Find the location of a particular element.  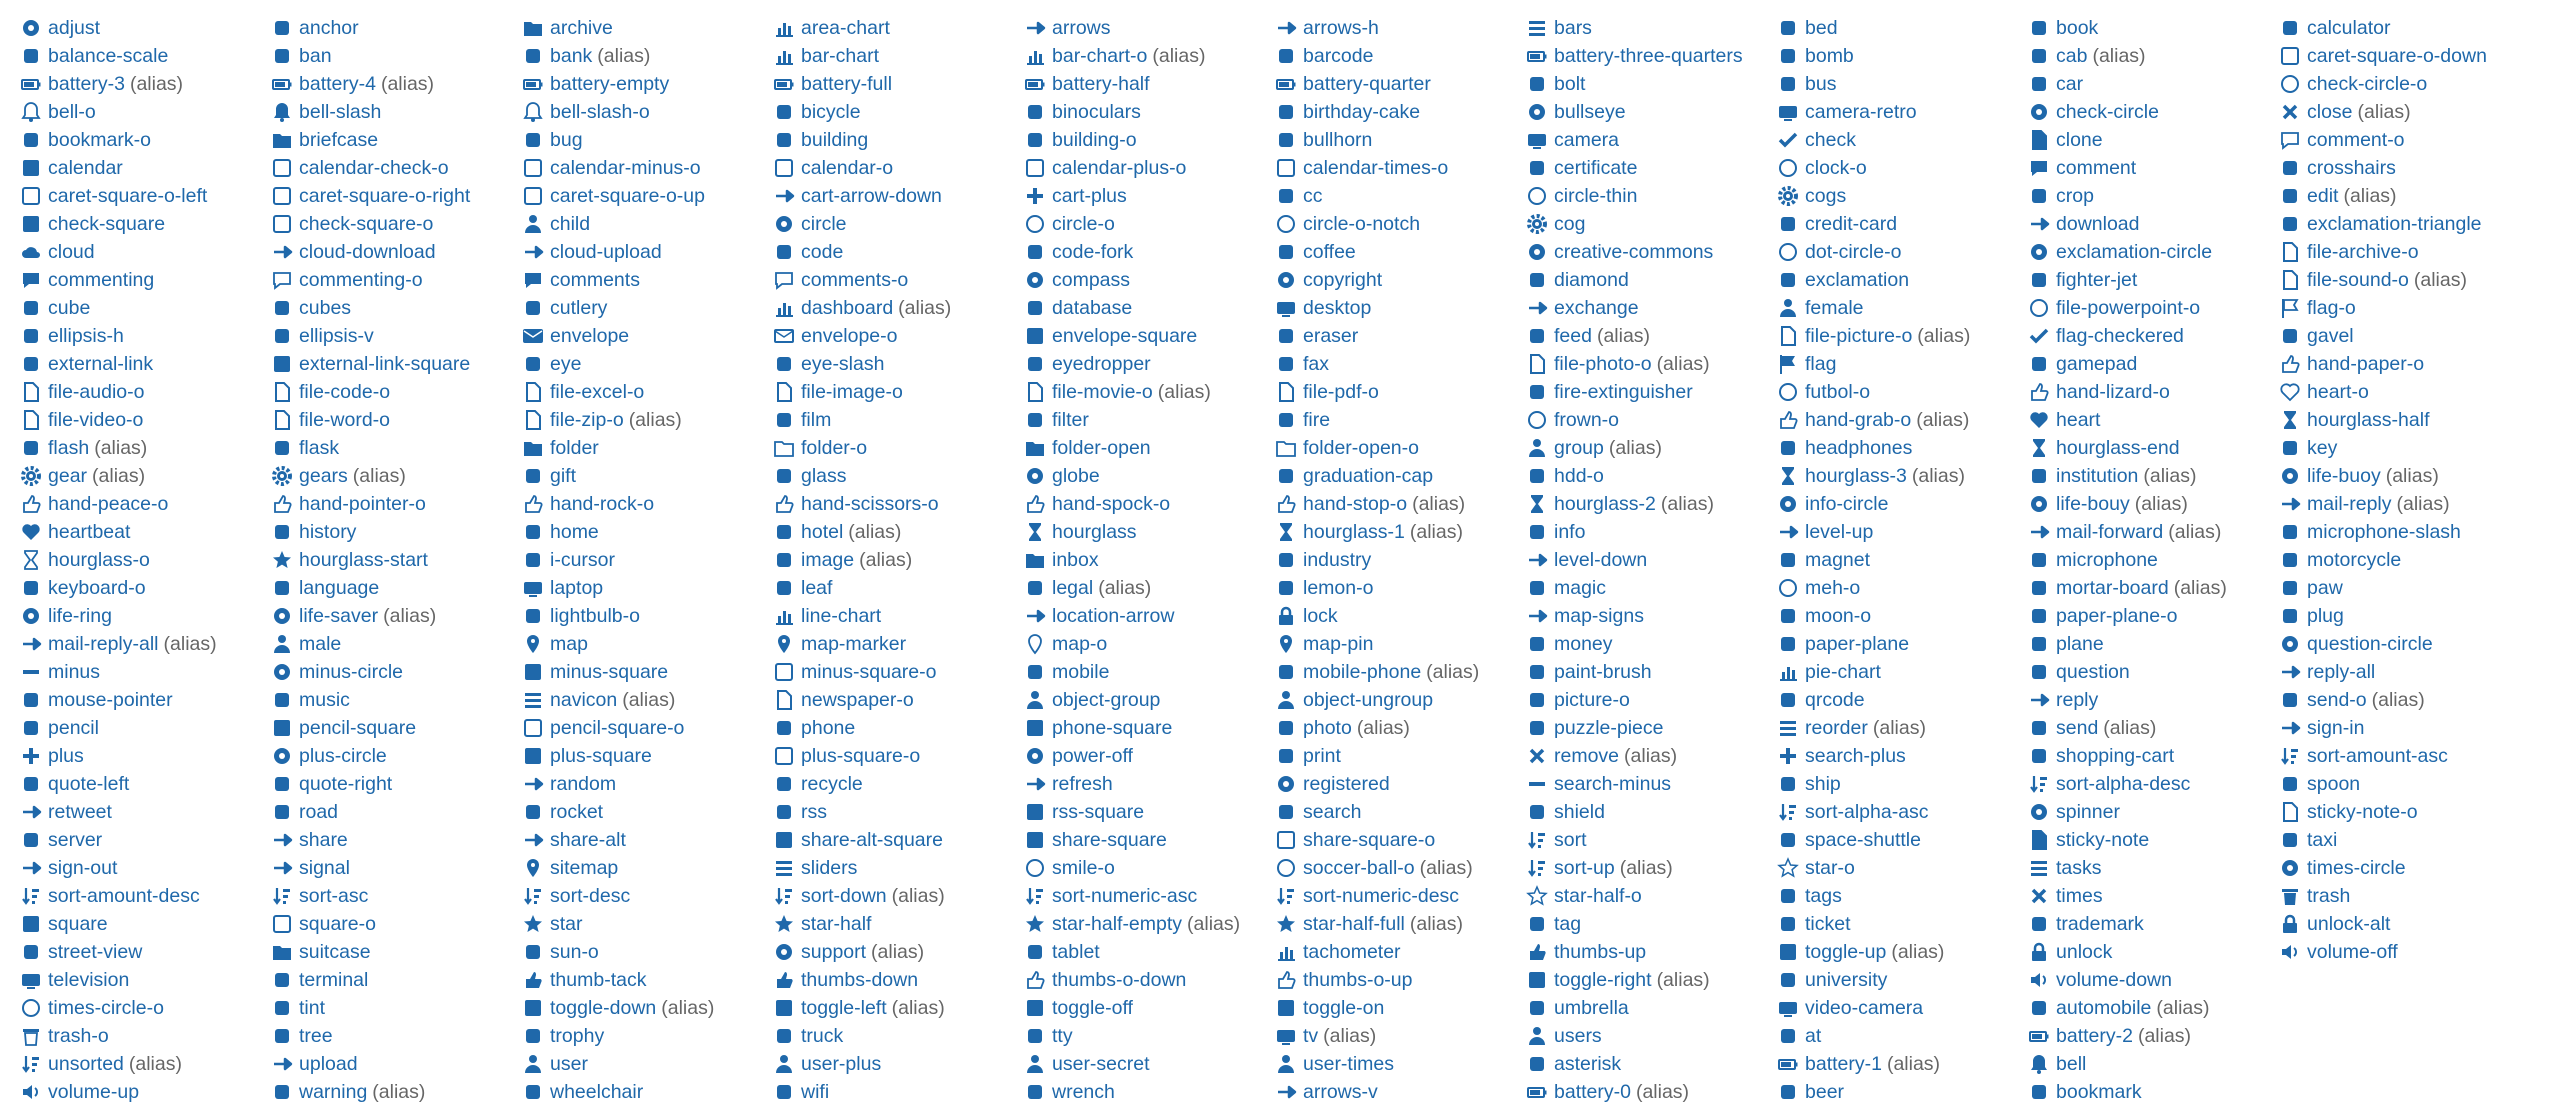

icon-link-area-chart: area-chart is located at coordinates (898, 28).